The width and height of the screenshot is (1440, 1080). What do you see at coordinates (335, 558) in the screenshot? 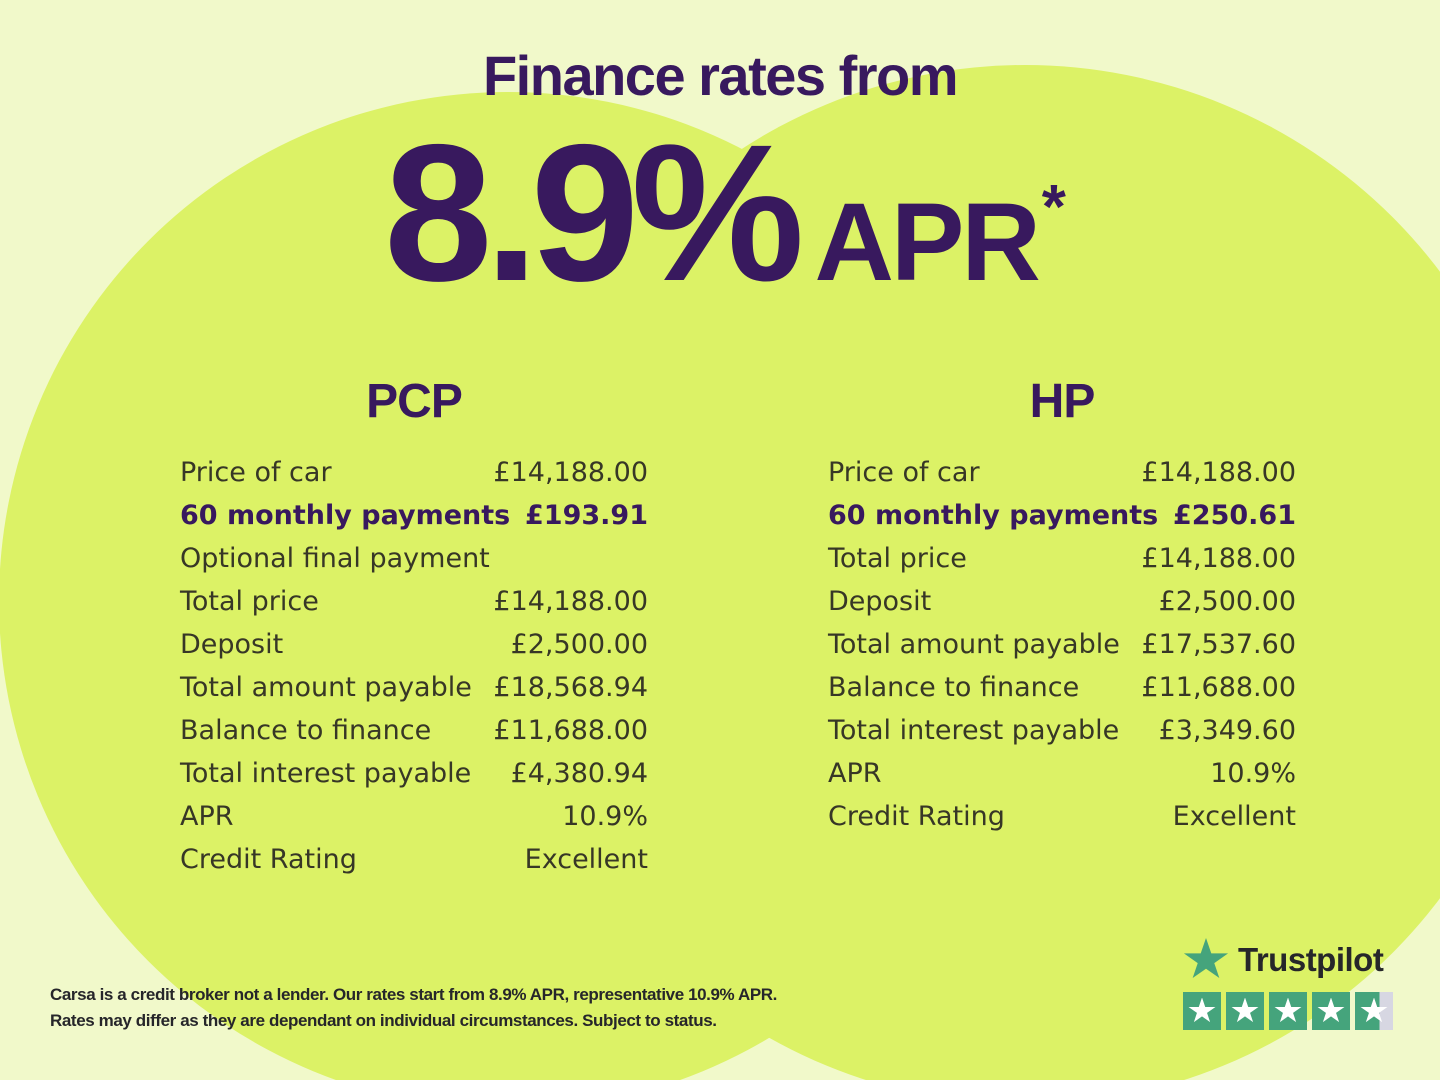
I see `row-label: Optional final payment` at bounding box center [335, 558].